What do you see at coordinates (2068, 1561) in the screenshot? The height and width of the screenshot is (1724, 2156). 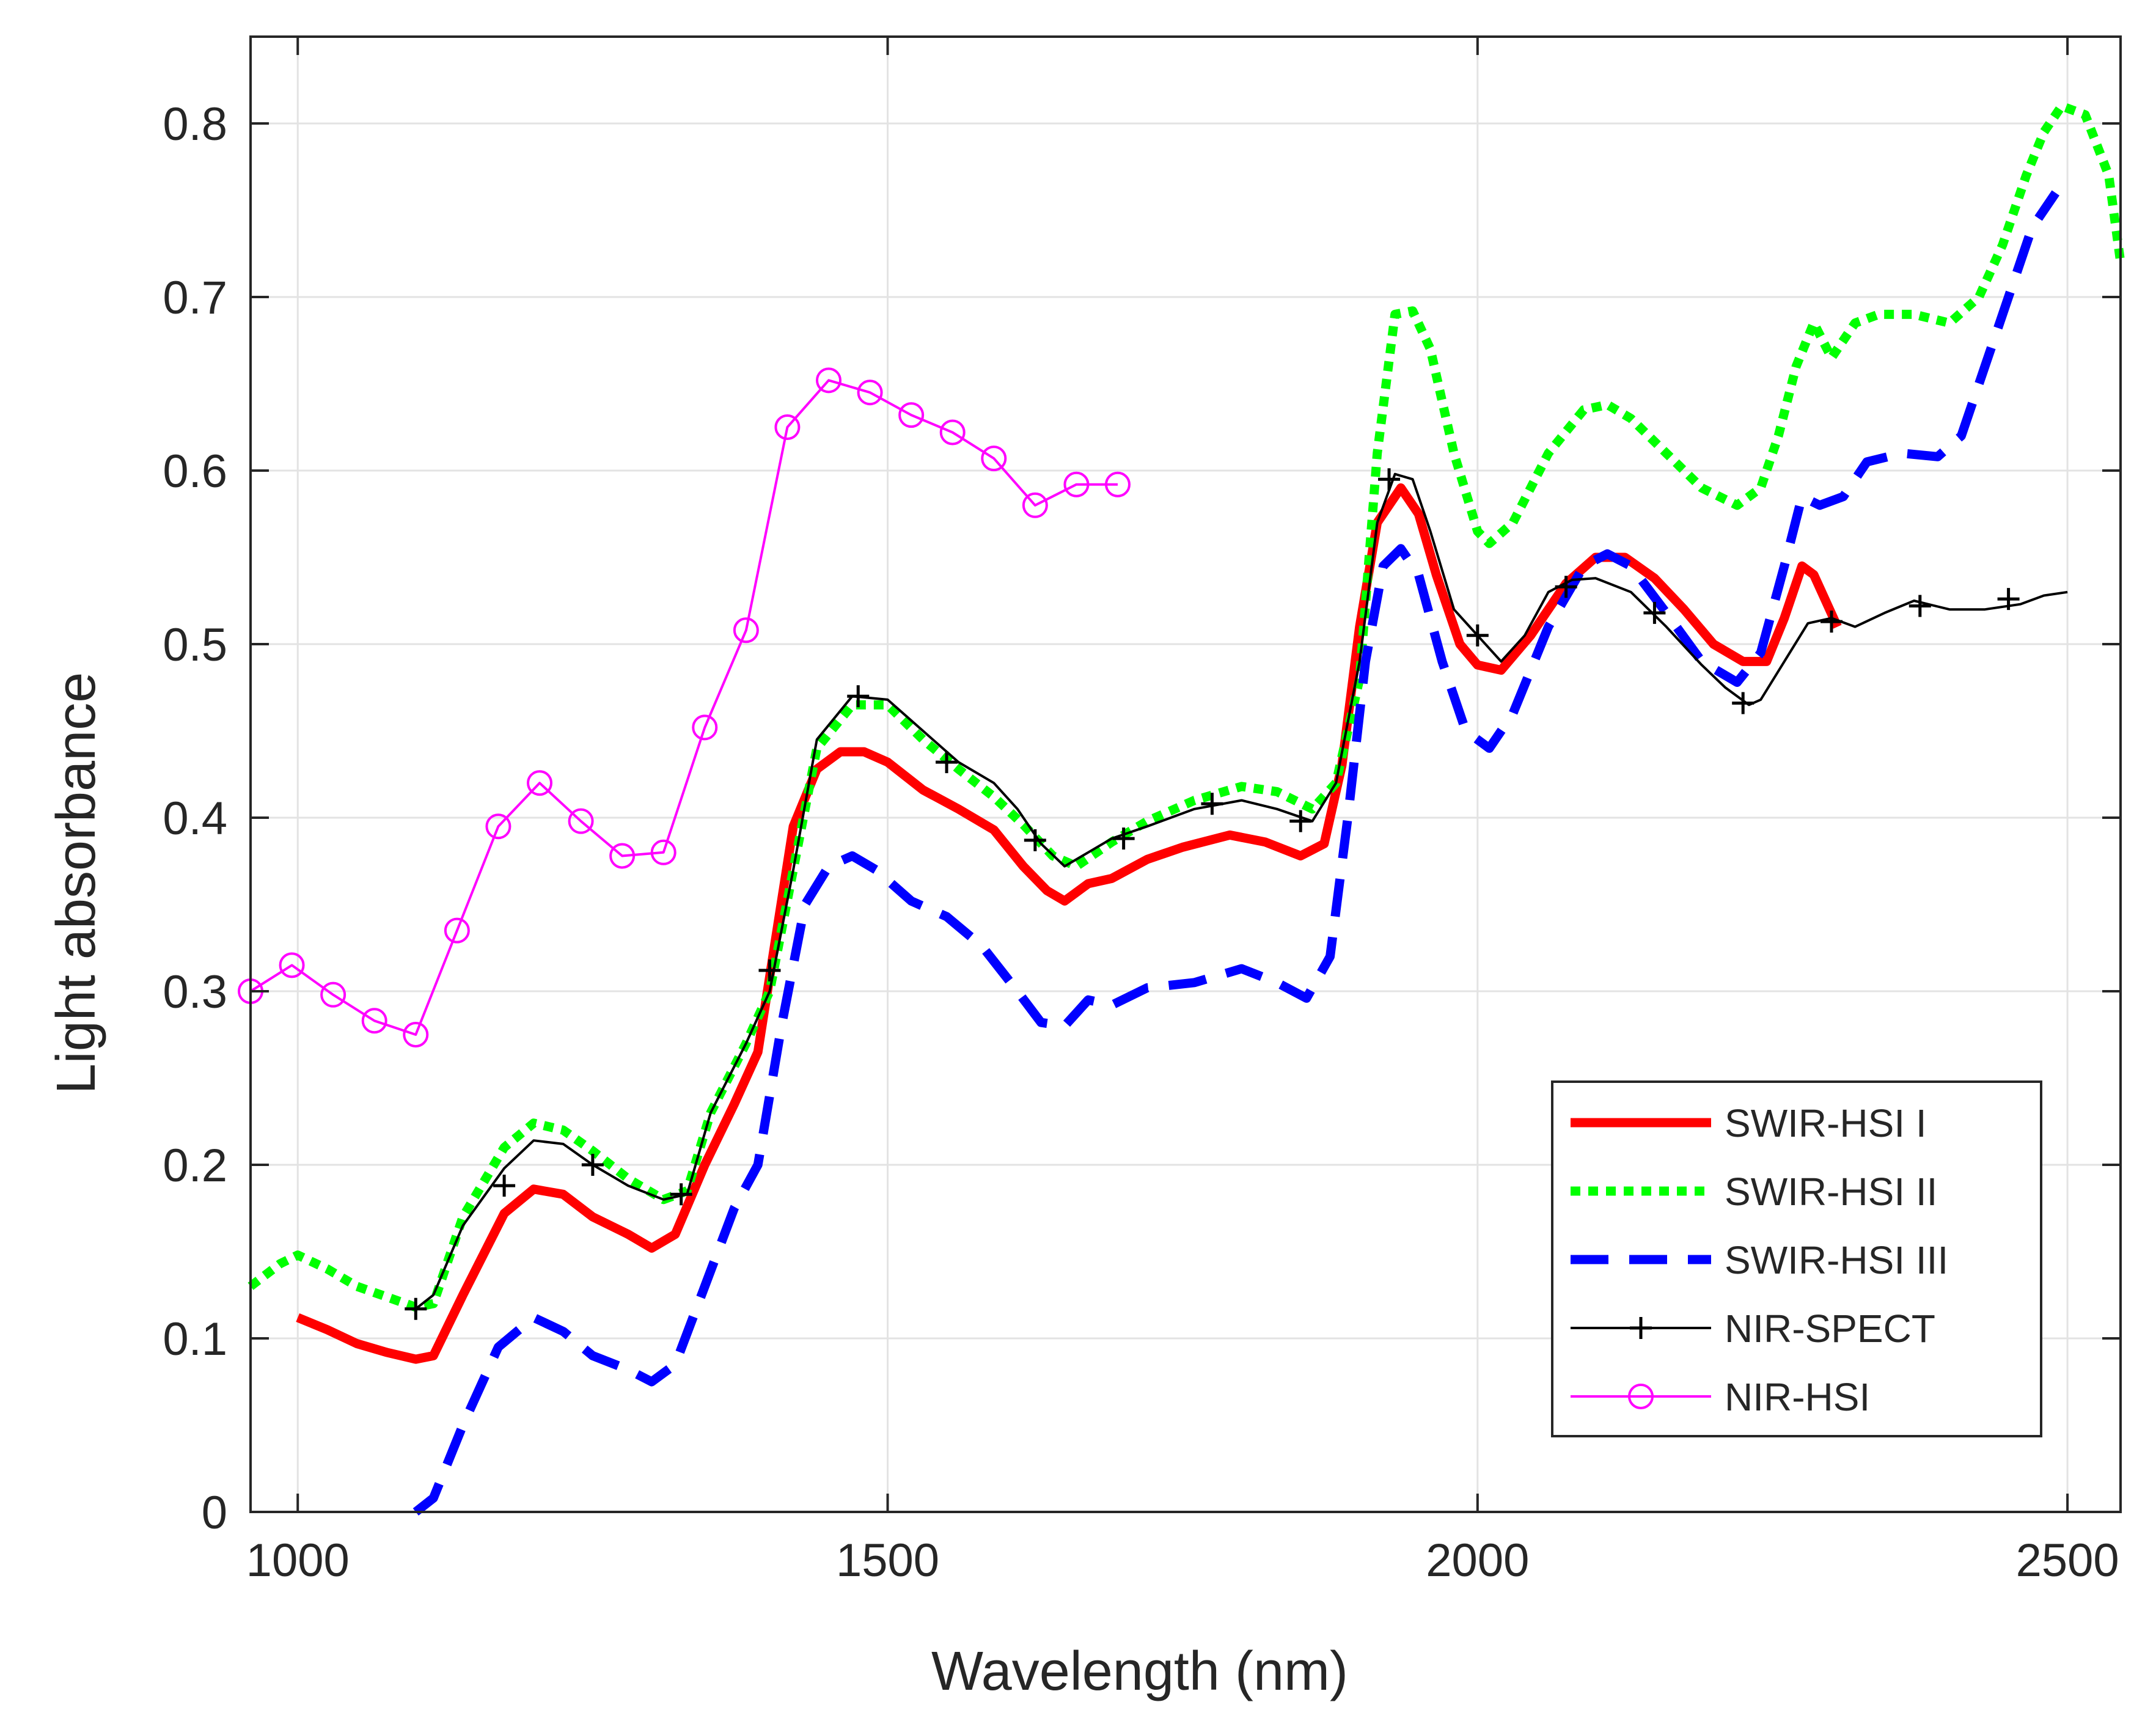 I see `x-tick-label: 2500` at bounding box center [2068, 1561].